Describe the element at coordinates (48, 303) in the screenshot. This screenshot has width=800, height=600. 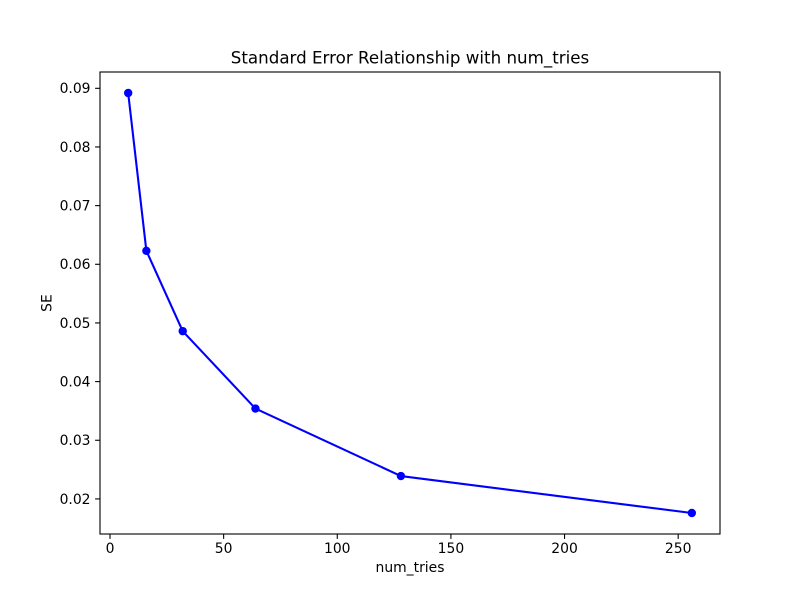
I see `y-axis-label: SE` at that location.